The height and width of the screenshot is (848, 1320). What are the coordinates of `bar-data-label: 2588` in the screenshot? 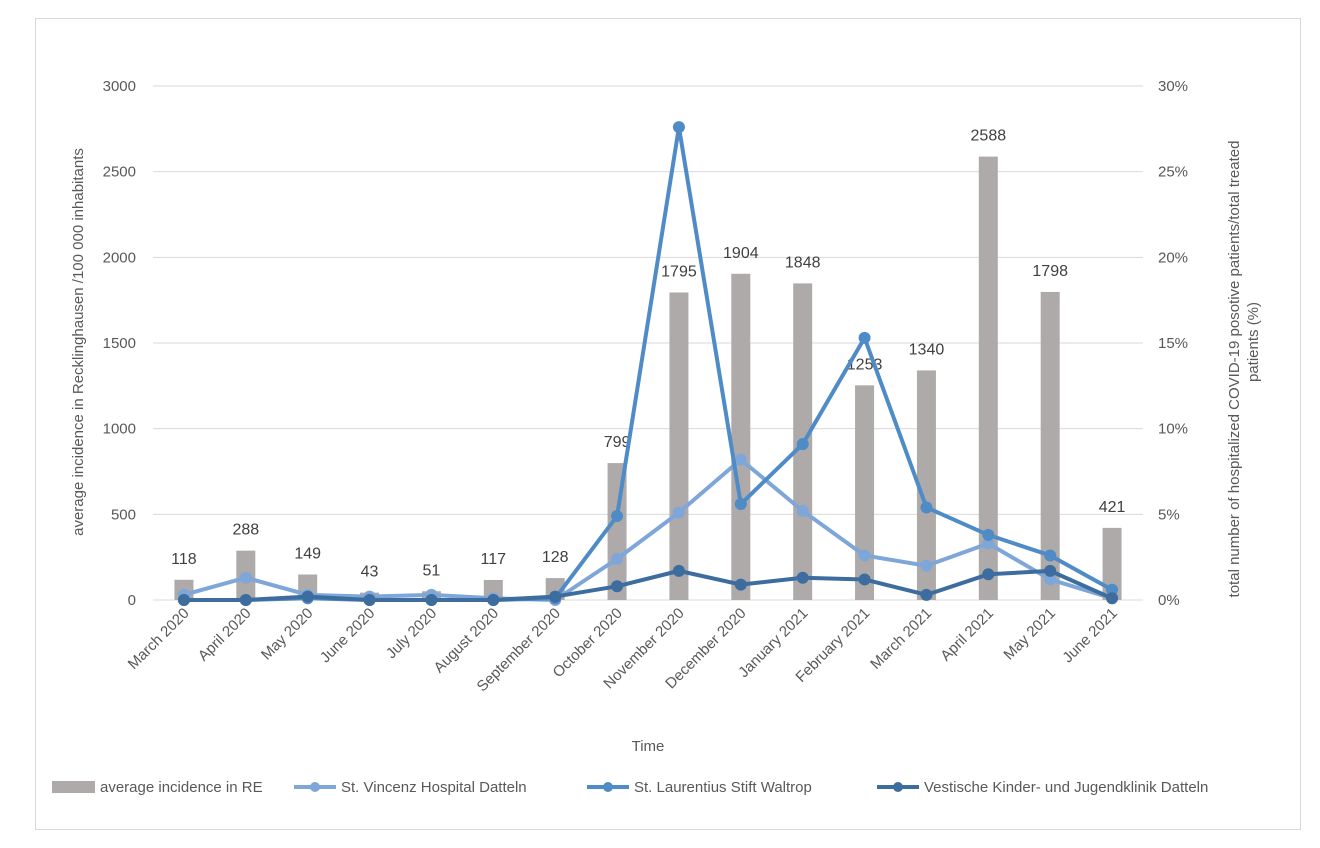 It's located at (989, 136).